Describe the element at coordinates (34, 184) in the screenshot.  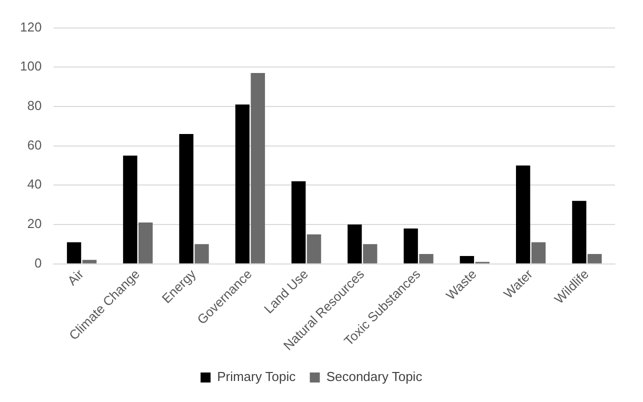
I see `y-tick-label: 40` at that location.